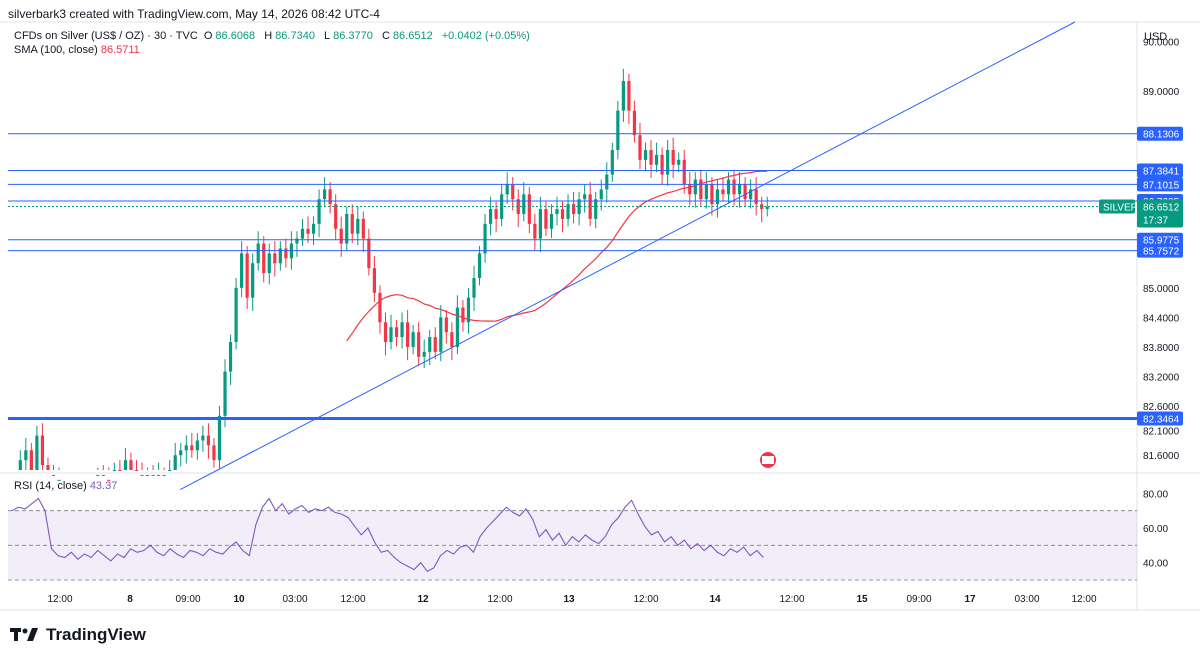  Describe the element at coordinates (327, 36) in the screenshot. I see `low-label: L` at that location.